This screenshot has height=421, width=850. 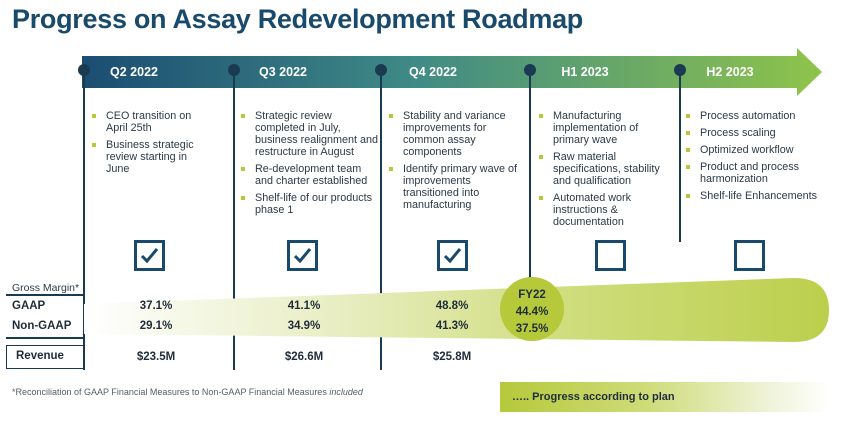 What do you see at coordinates (756, 133) in the screenshot?
I see `bullet-item: Process scaling` at bounding box center [756, 133].